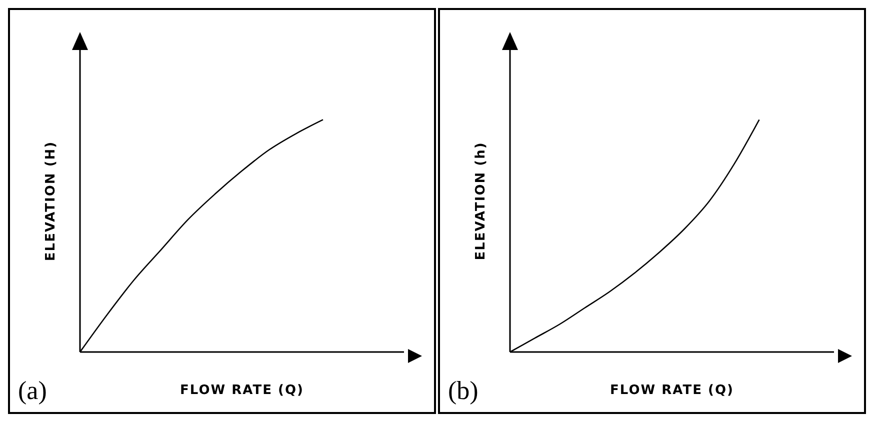 The height and width of the screenshot is (422, 874). What do you see at coordinates (463, 391) in the screenshot?
I see `text: (b)` at bounding box center [463, 391].